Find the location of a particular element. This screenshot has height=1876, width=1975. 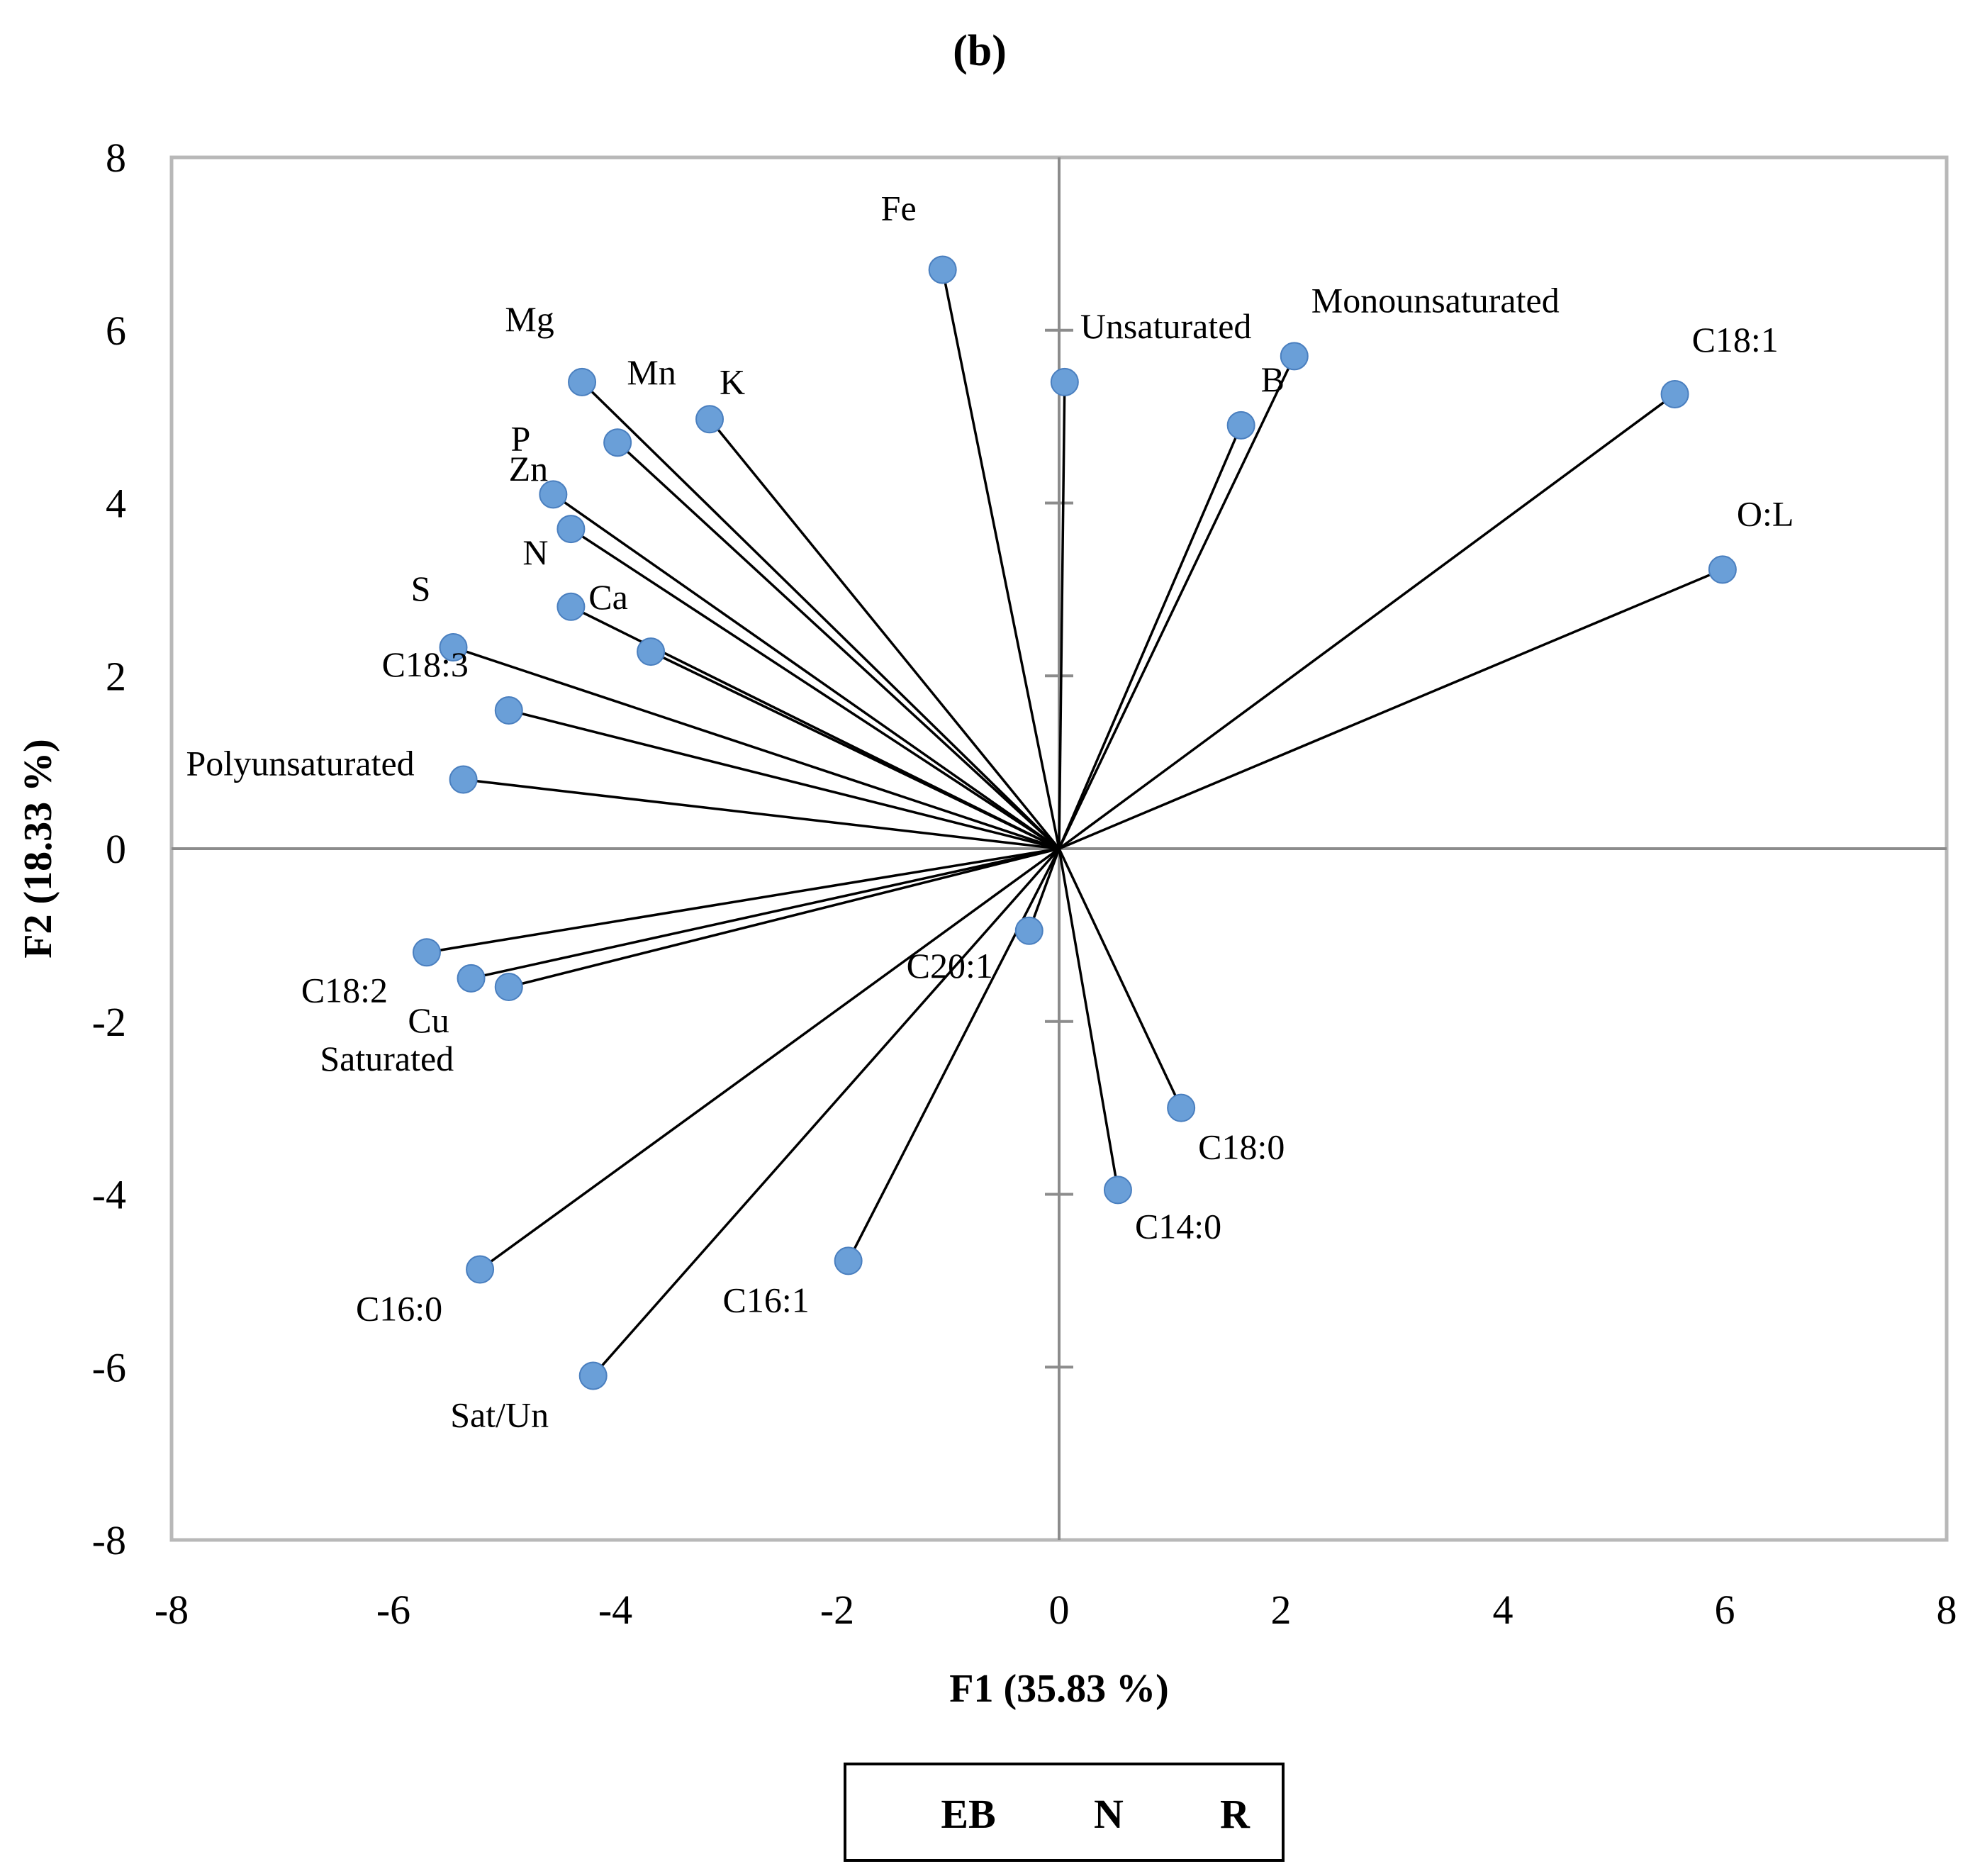

vector-mg is located at coordinates (821, 615).